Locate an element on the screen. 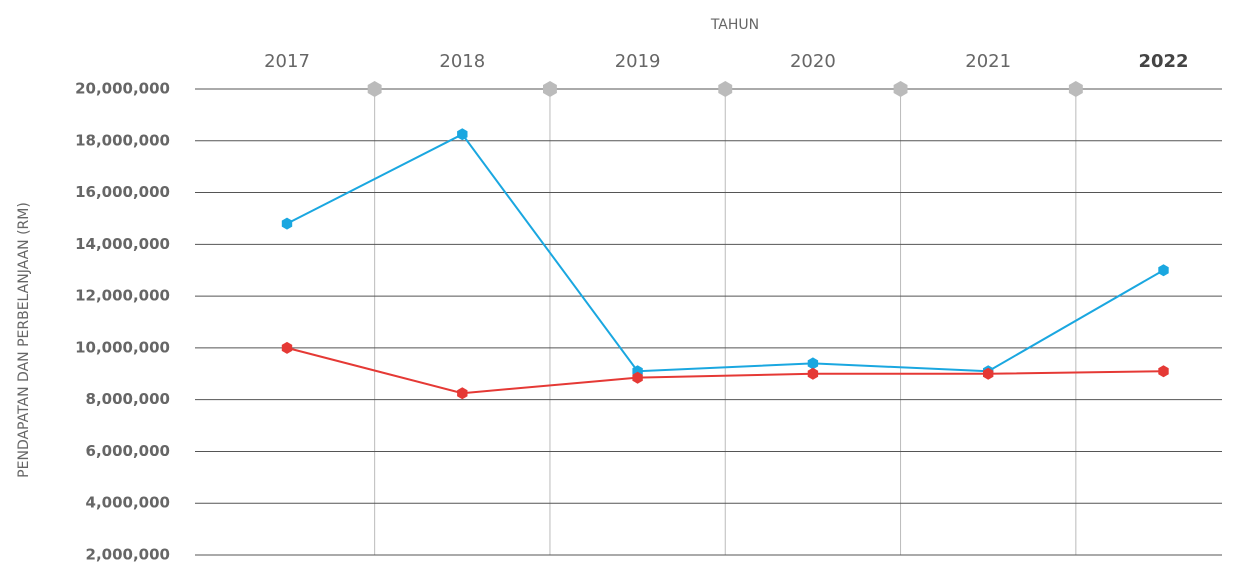 The image size is (1239, 562). x-tick-label: 2022 is located at coordinates (1163, 61).